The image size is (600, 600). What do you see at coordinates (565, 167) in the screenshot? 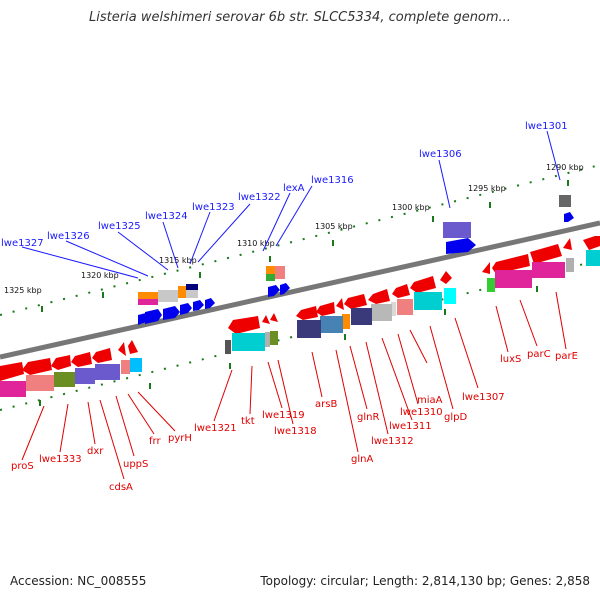
I see `ruler-label: 1290 kbp` at bounding box center [565, 167].